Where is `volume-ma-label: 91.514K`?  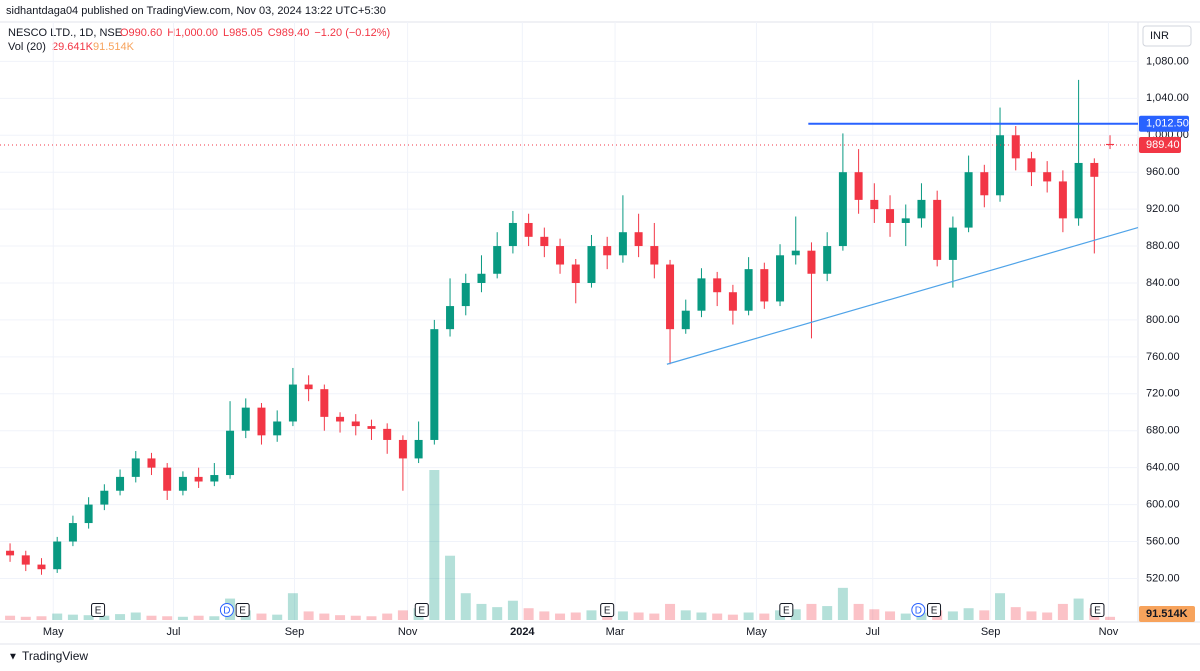 volume-ma-label: 91.514K is located at coordinates (1167, 614).